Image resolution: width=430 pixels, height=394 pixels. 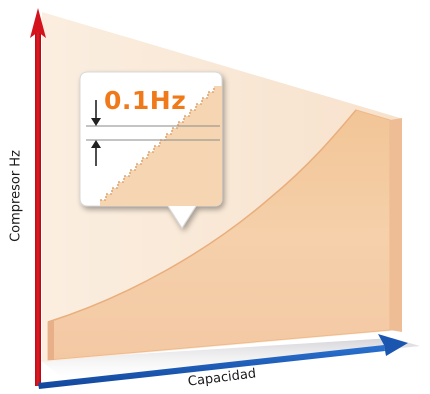 I want to click on area-side-strip, so click(x=396, y=225).